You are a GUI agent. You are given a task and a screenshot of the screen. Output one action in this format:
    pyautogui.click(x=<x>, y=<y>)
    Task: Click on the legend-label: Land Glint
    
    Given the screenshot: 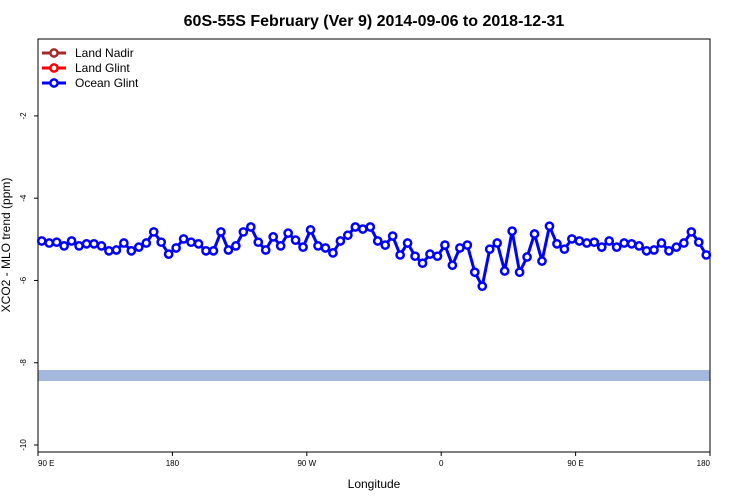 What is the action you would take?
    pyautogui.click(x=102, y=68)
    